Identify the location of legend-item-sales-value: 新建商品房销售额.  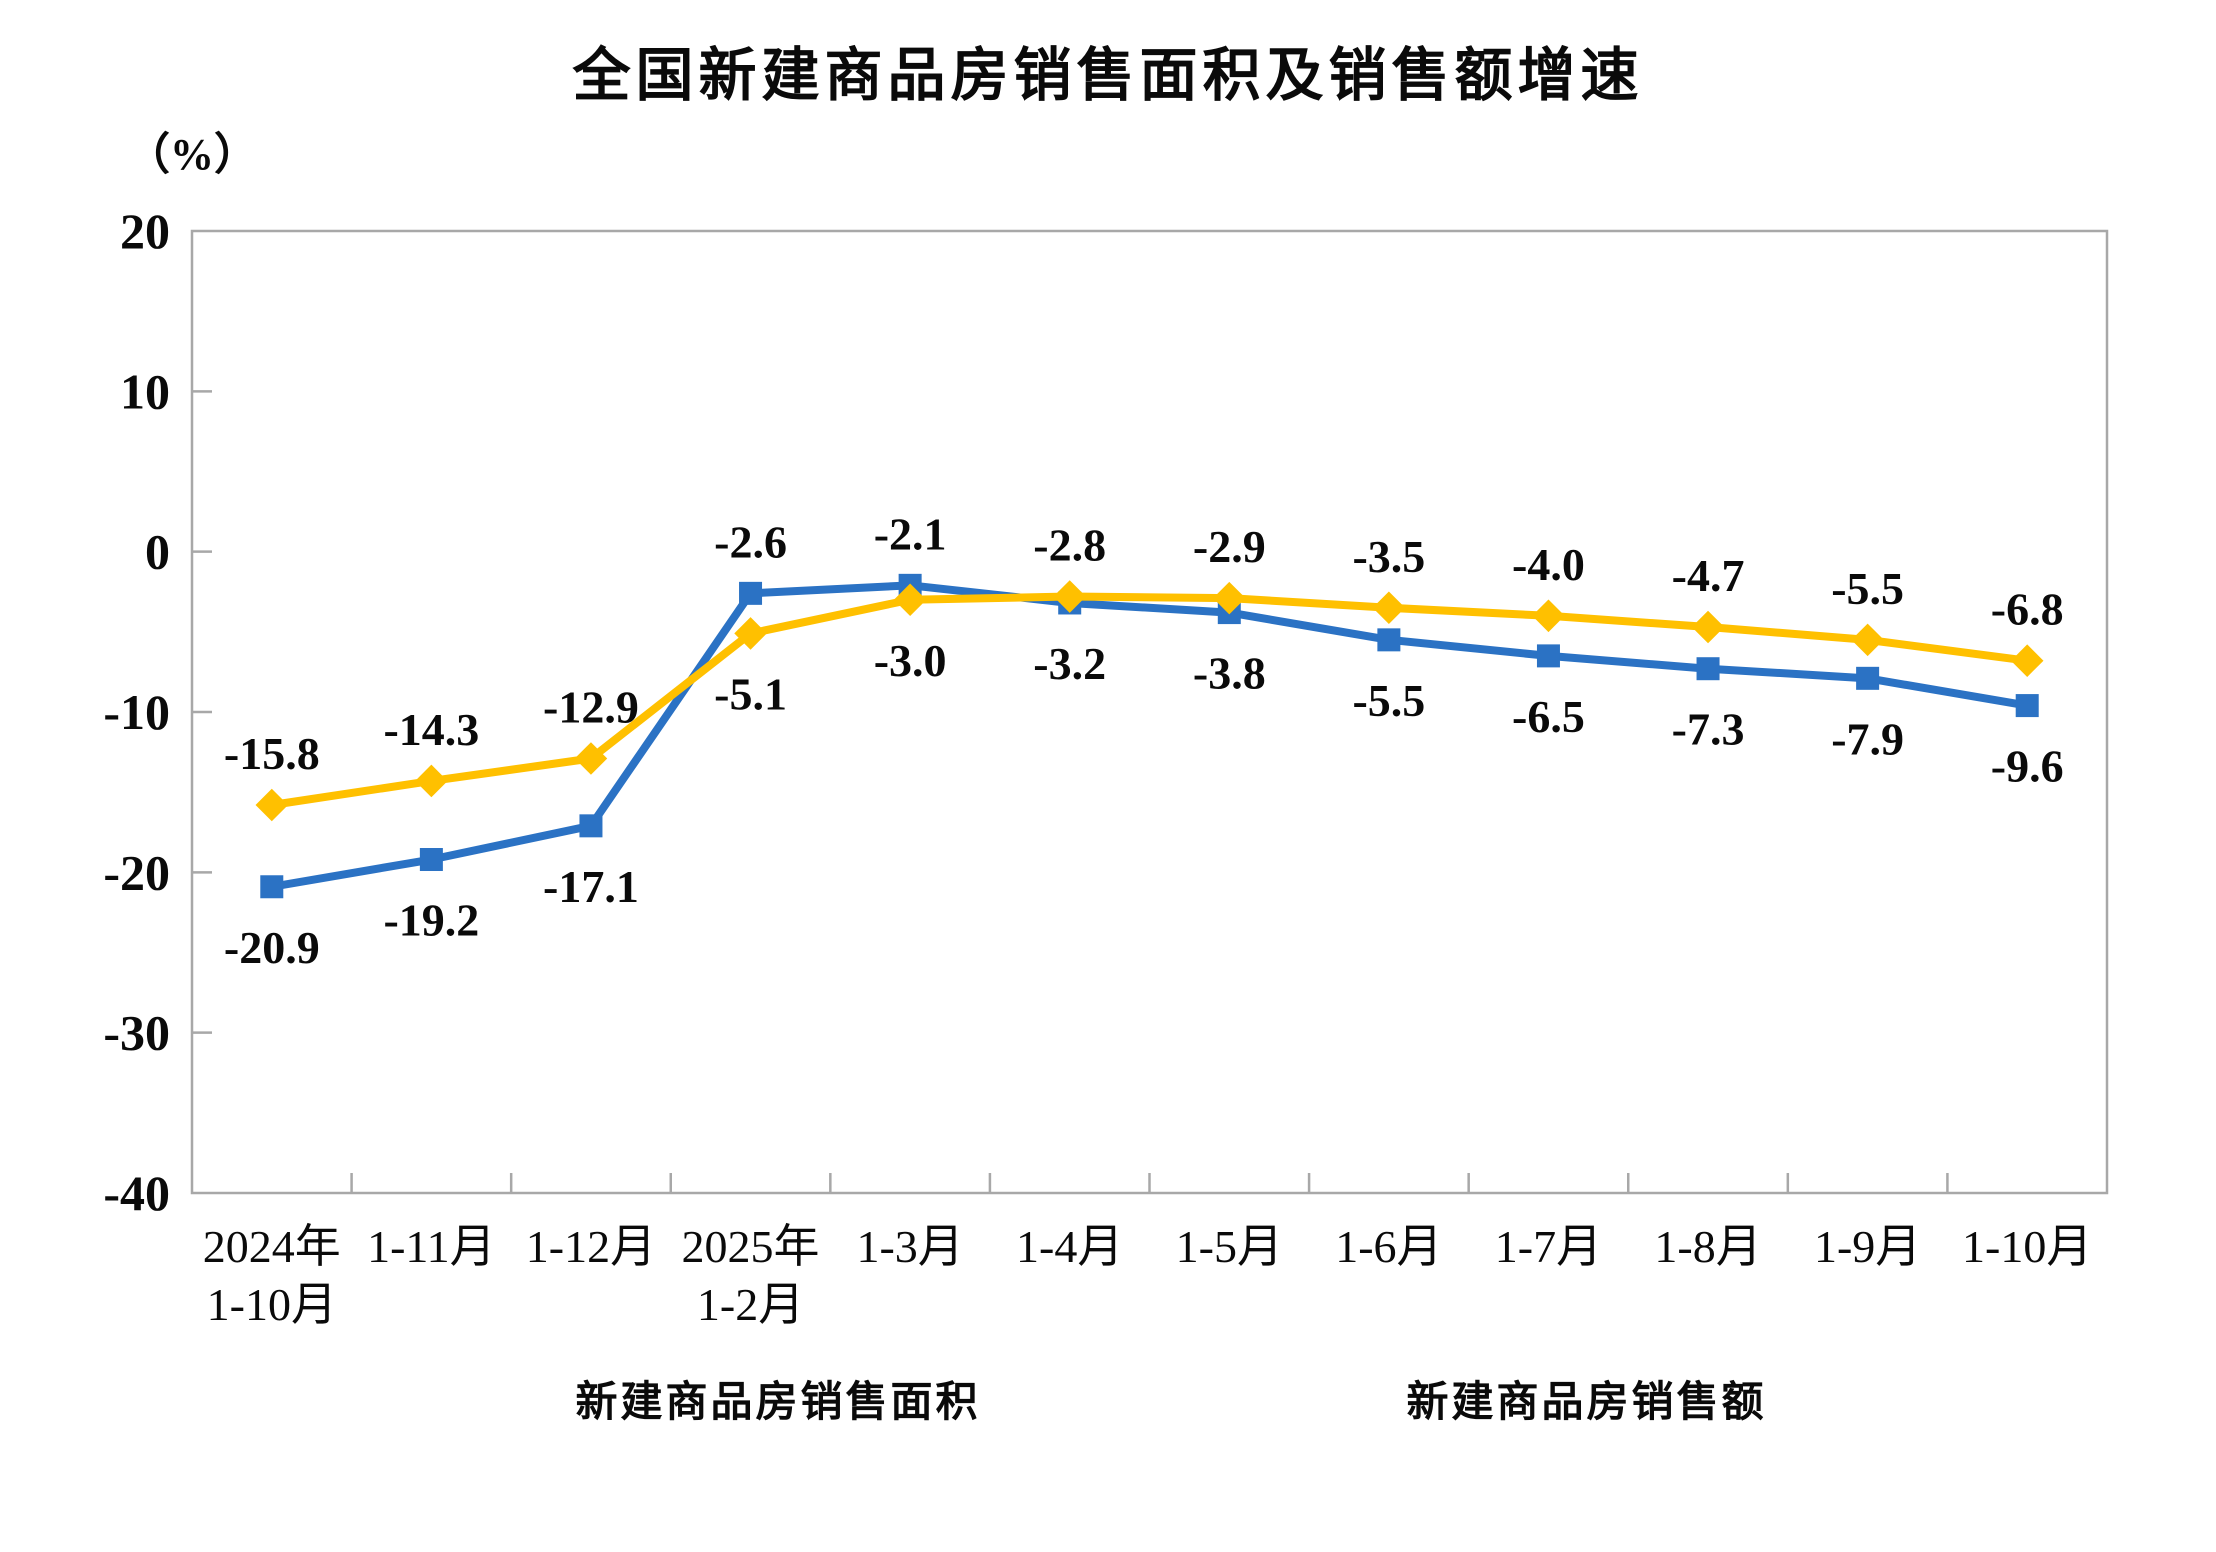
(1524, 1398).